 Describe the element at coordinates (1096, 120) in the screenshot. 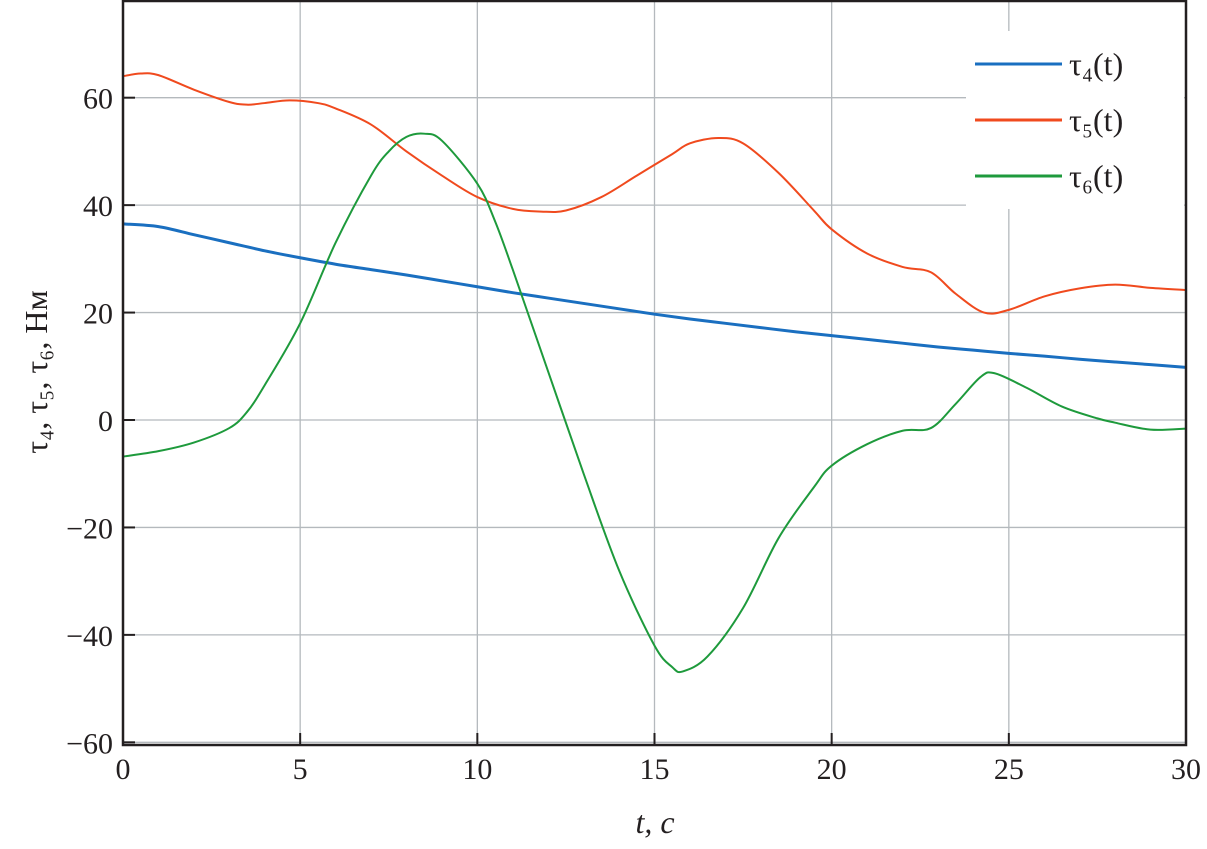

I see `legend-label: τ₅(t)` at that location.